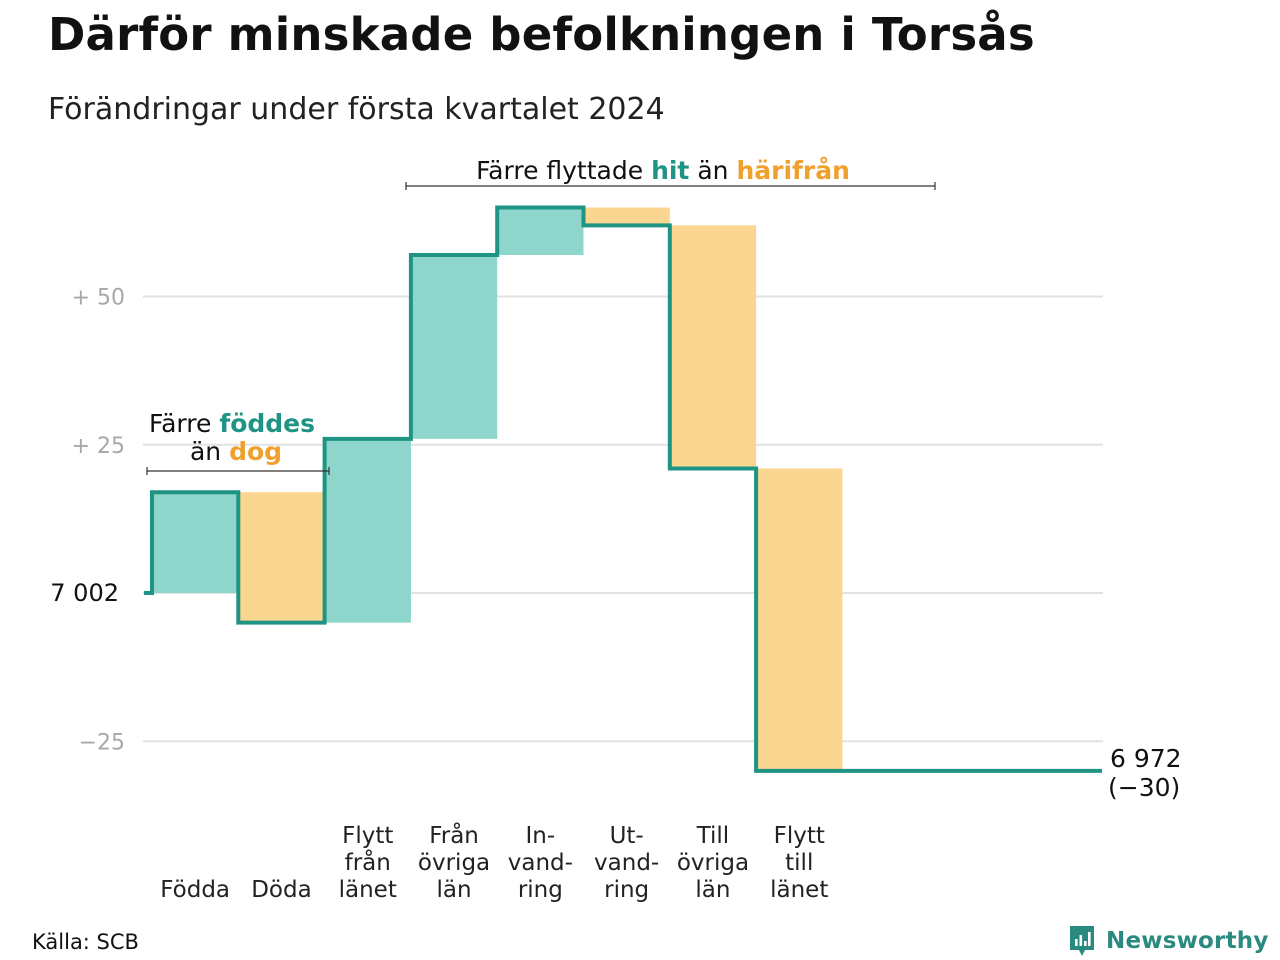  What do you see at coordinates (85, 942) in the screenshot?
I see `source-note: Källa: SCB` at bounding box center [85, 942].